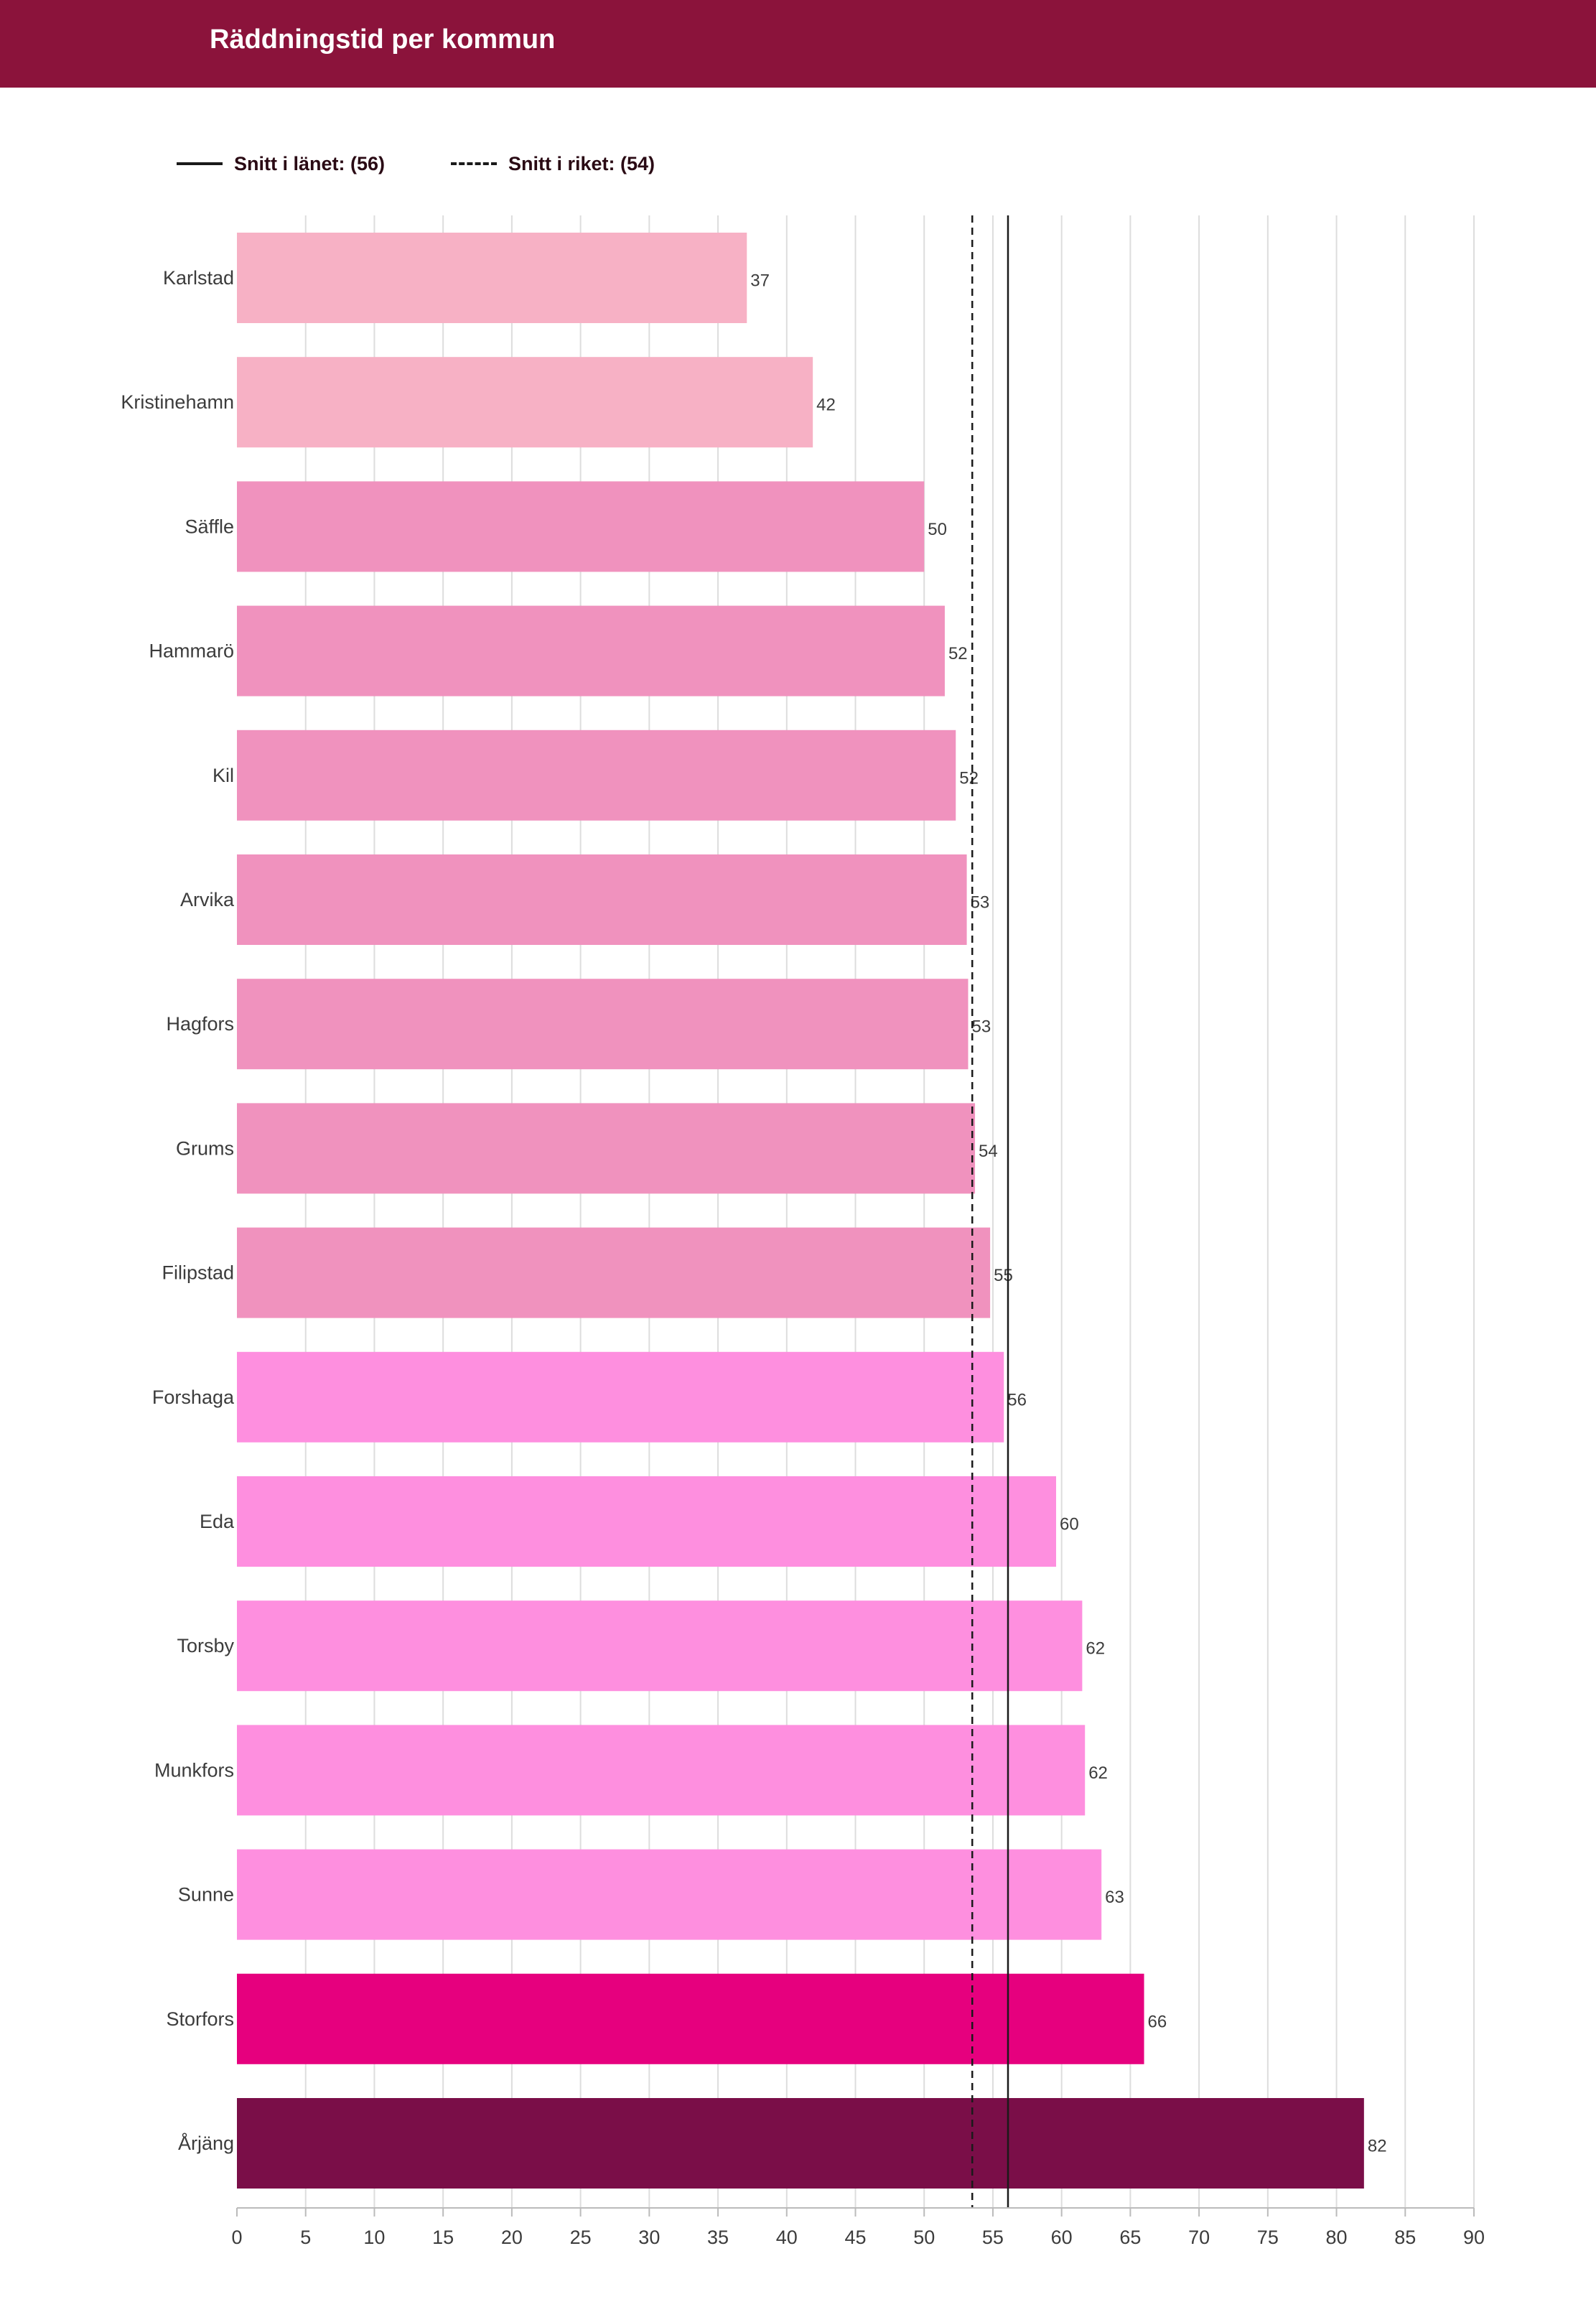 Image resolution: width=1596 pixels, height=2307 pixels. What do you see at coordinates (177, 402) in the screenshot?
I see `category-label: Kristinehamn` at bounding box center [177, 402].